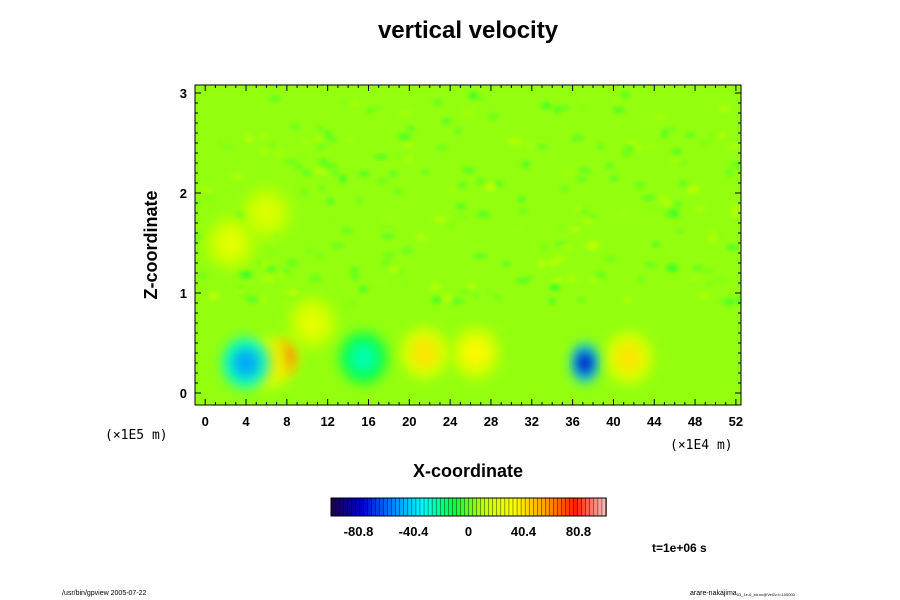 The image size is (900, 600). I want to click on y-tick-label: 3, so click(183, 93).